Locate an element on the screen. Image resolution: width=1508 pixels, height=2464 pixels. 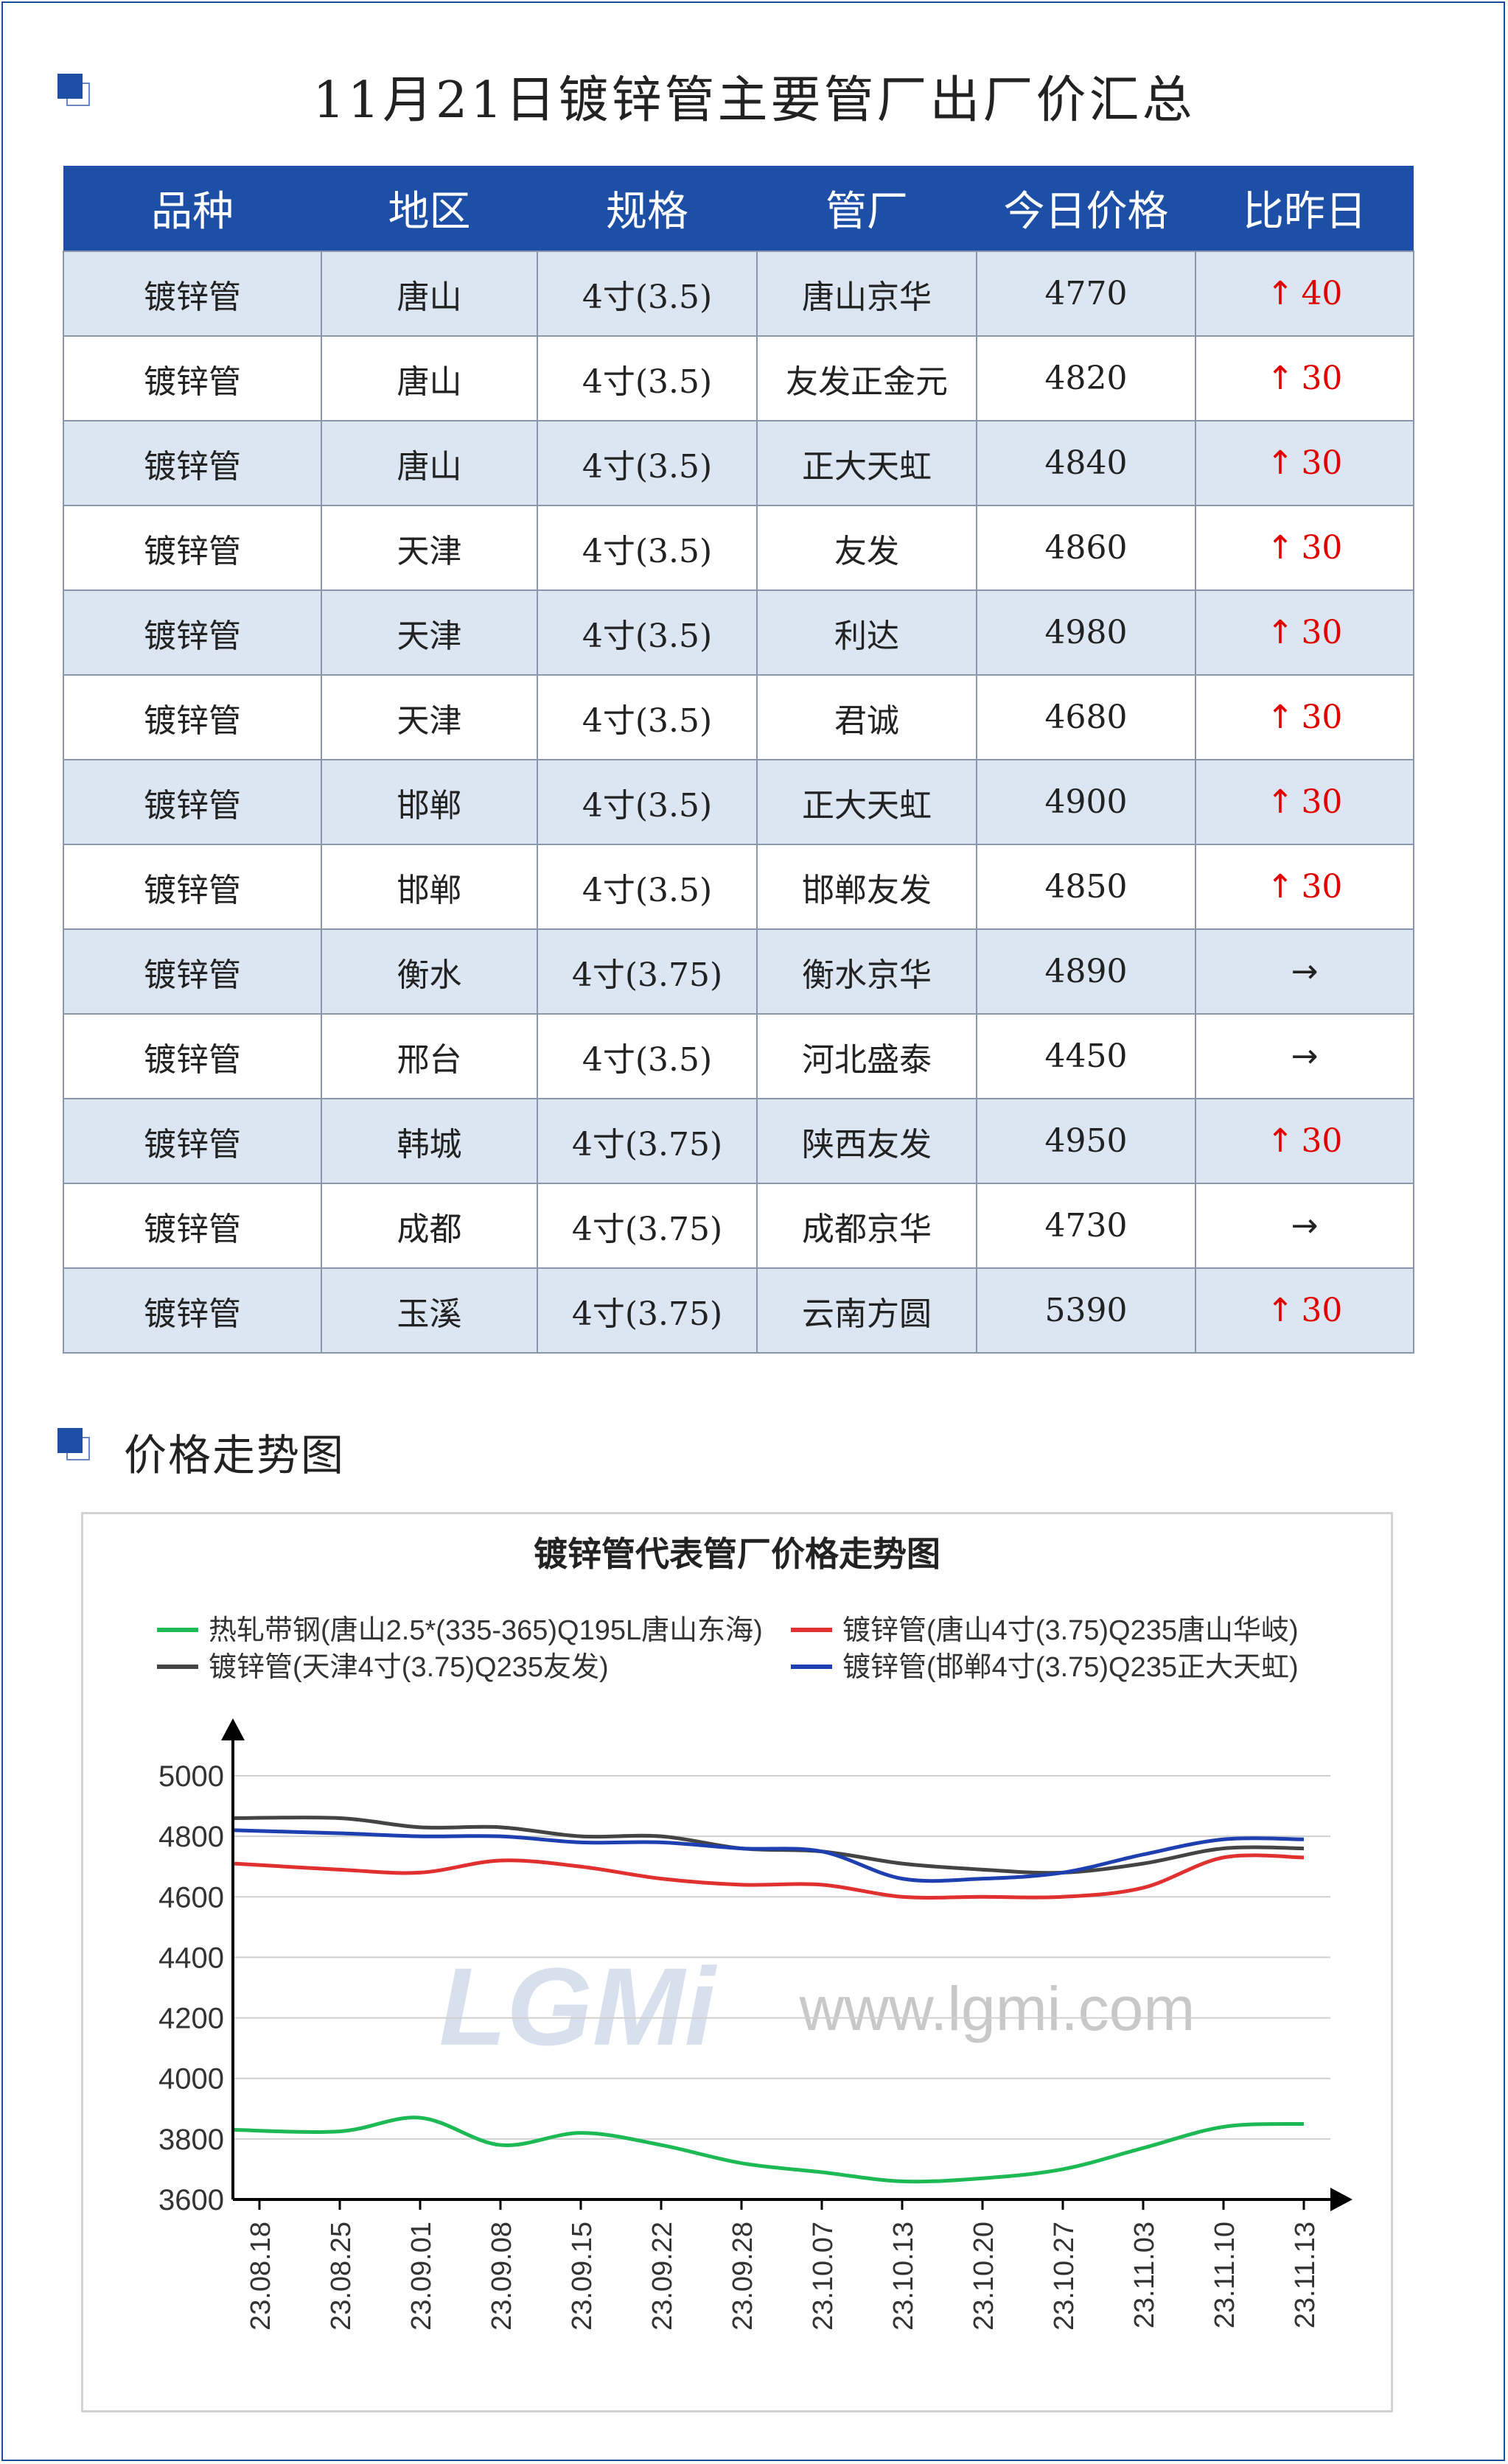
table-row: 镀锌管 成都 4寸(3.75) 成都京华 4730 → is located at coordinates (738, 1226).